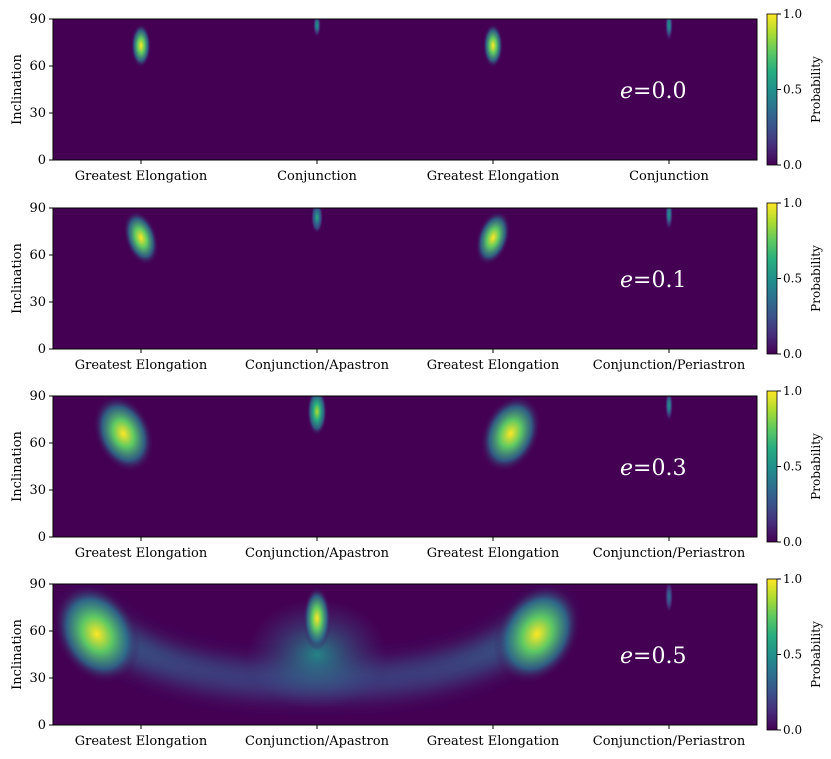  Describe the element at coordinates (653, 656) in the screenshot. I see `eccentricity-annotation: e=0.5` at that location.